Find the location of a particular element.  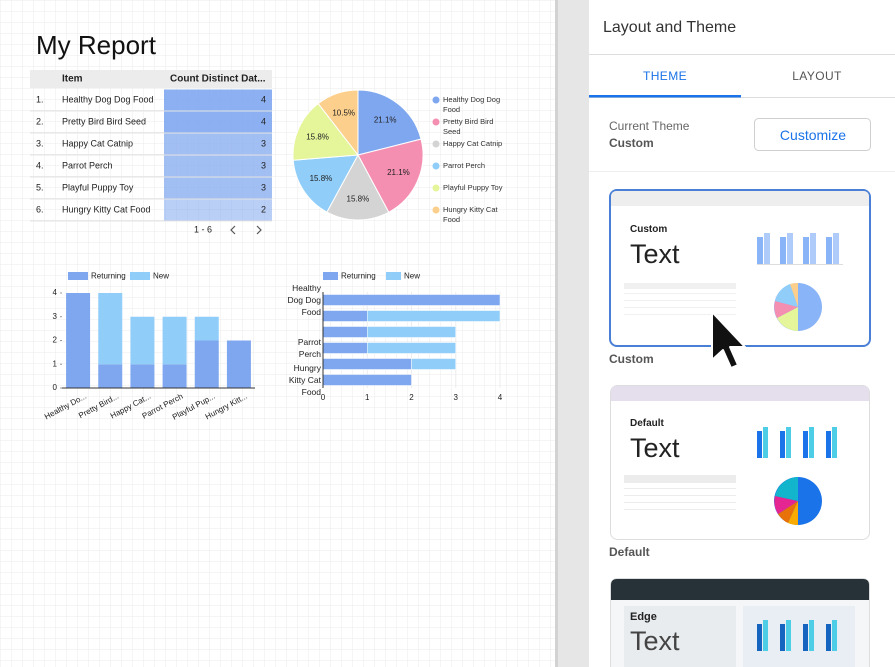

current-theme-label: Current Theme is located at coordinates (649, 126).